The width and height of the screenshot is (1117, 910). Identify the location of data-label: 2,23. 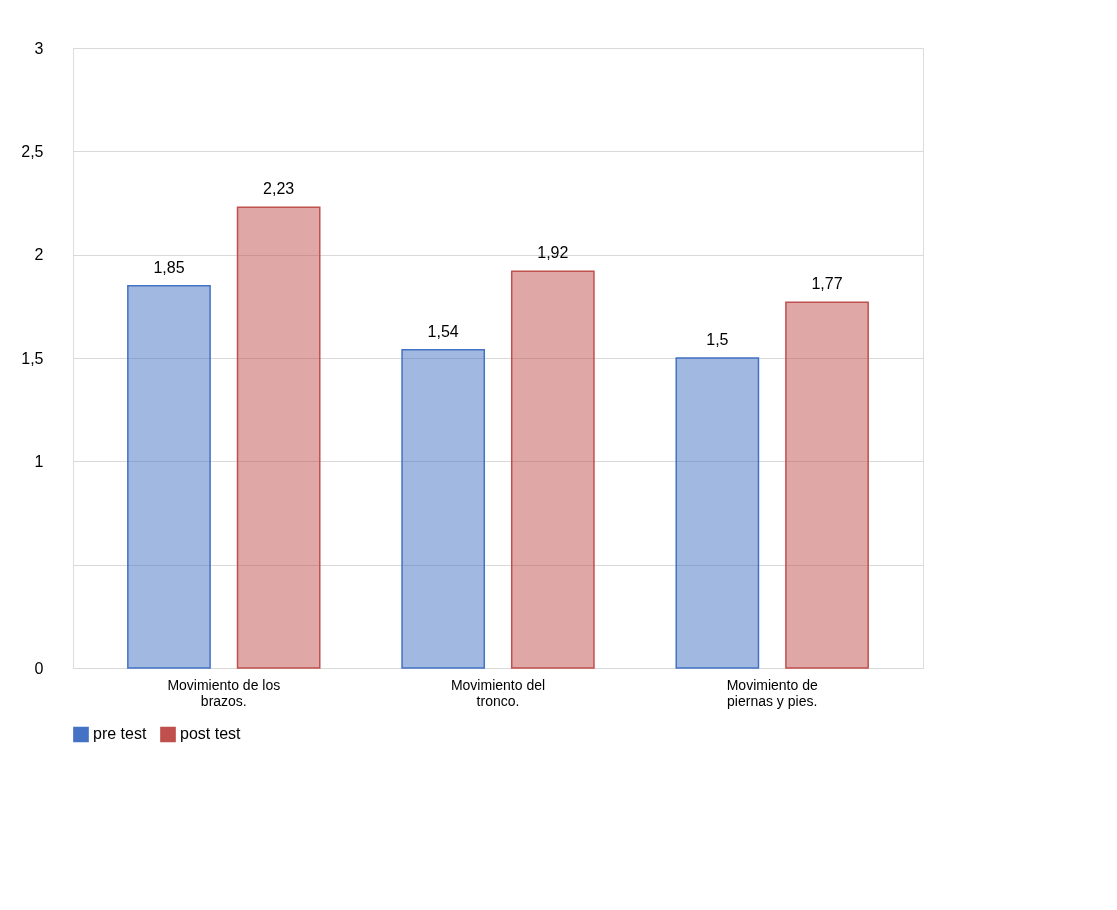
(279, 189).